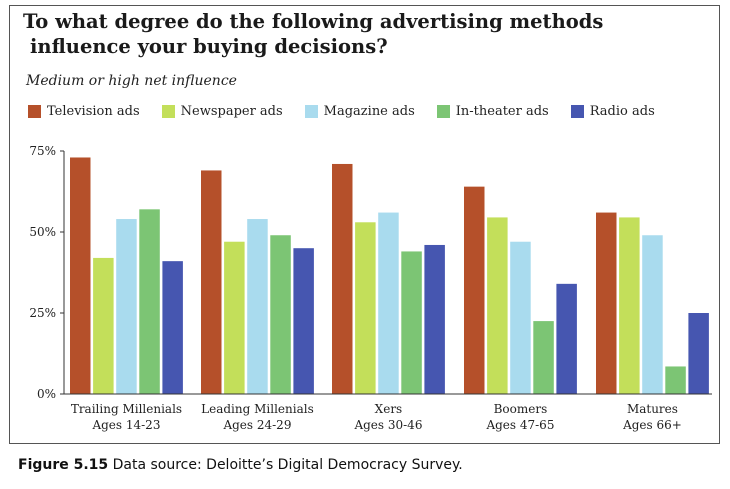 The image size is (730, 489). What do you see at coordinates (389, 409) in the screenshot?
I see `x-category-label: Xers` at bounding box center [389, 409].